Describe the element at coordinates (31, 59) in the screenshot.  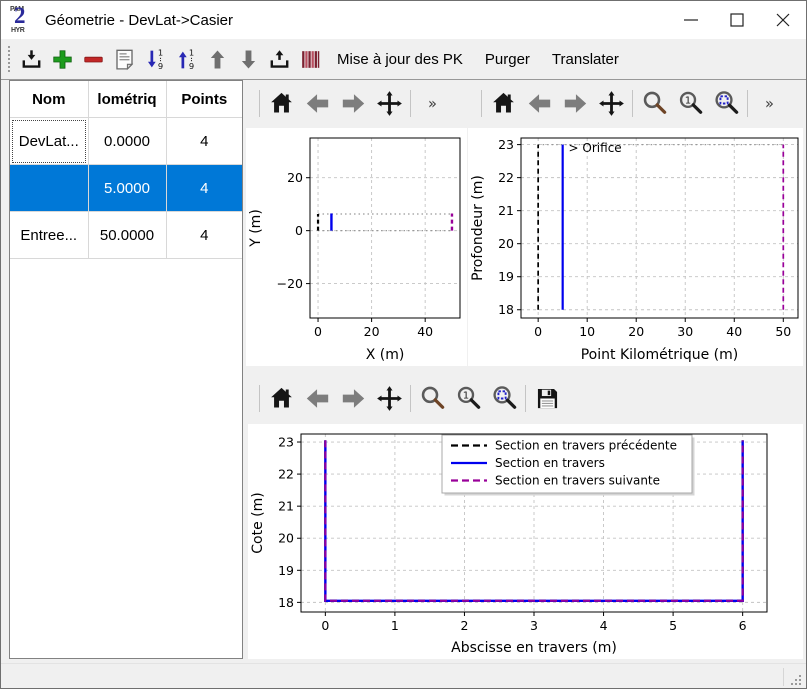
I see `import-button` at that location.